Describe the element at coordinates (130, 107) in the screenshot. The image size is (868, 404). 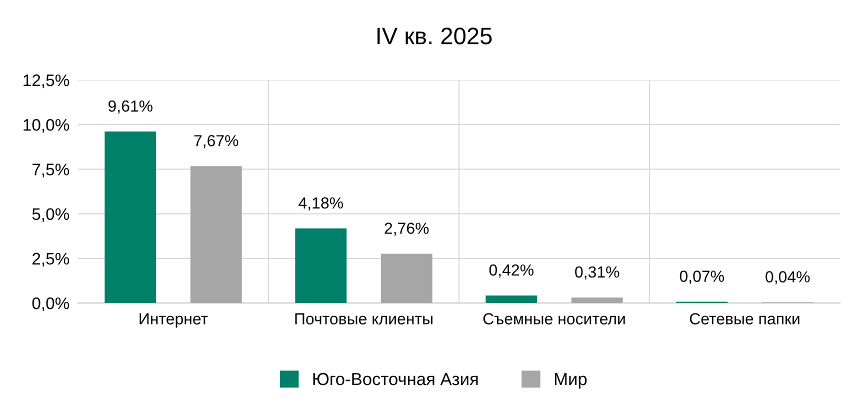
I see `data-label: 9,61%` at that location.